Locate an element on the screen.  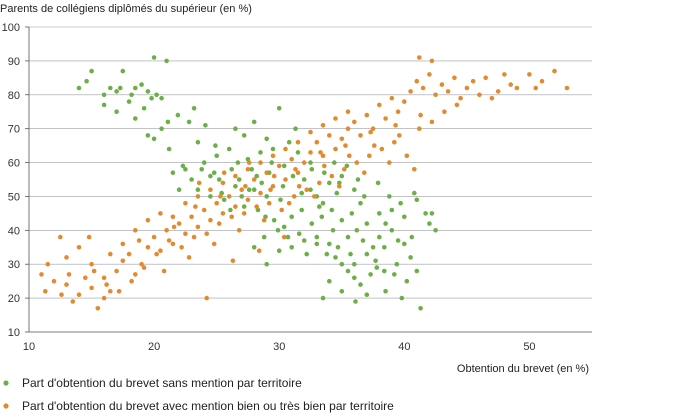
y-tick-label: 80 is located at coordinates (14, 96).